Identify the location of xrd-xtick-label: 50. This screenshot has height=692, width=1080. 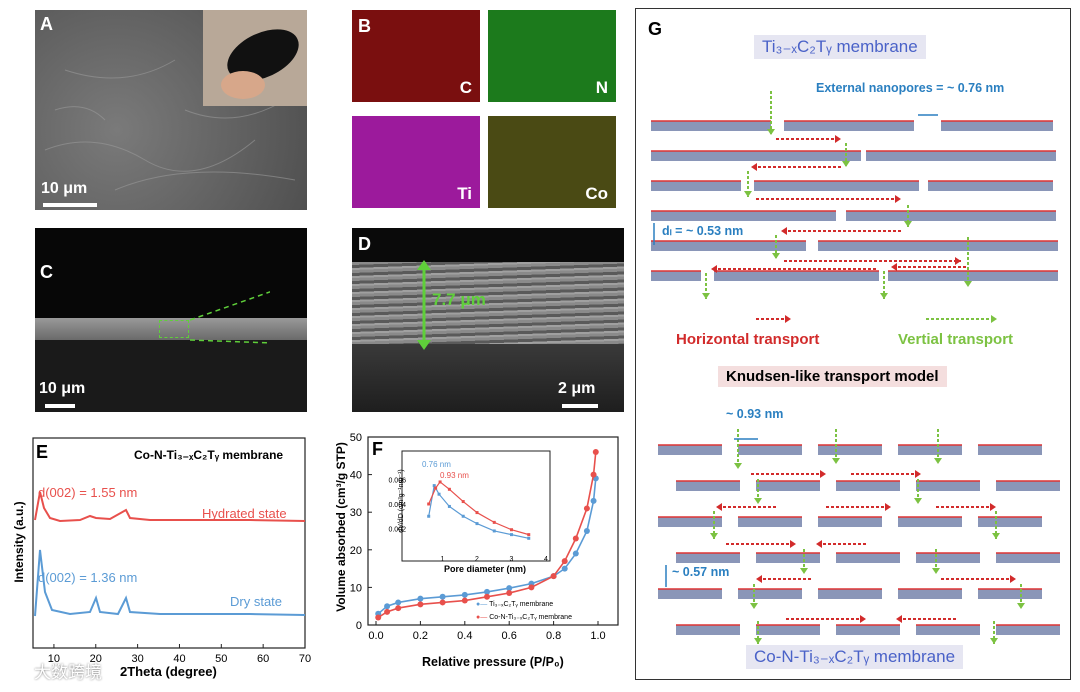
(221, 659).